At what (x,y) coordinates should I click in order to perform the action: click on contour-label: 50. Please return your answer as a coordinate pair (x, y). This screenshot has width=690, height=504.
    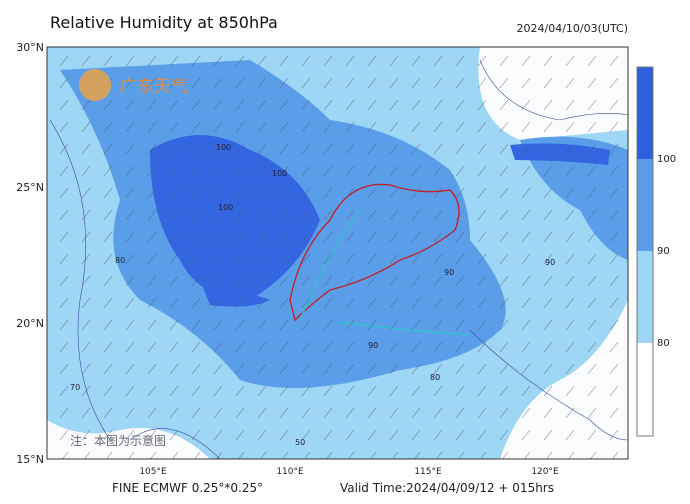
    Looking at the image, I should click on (300, 442).